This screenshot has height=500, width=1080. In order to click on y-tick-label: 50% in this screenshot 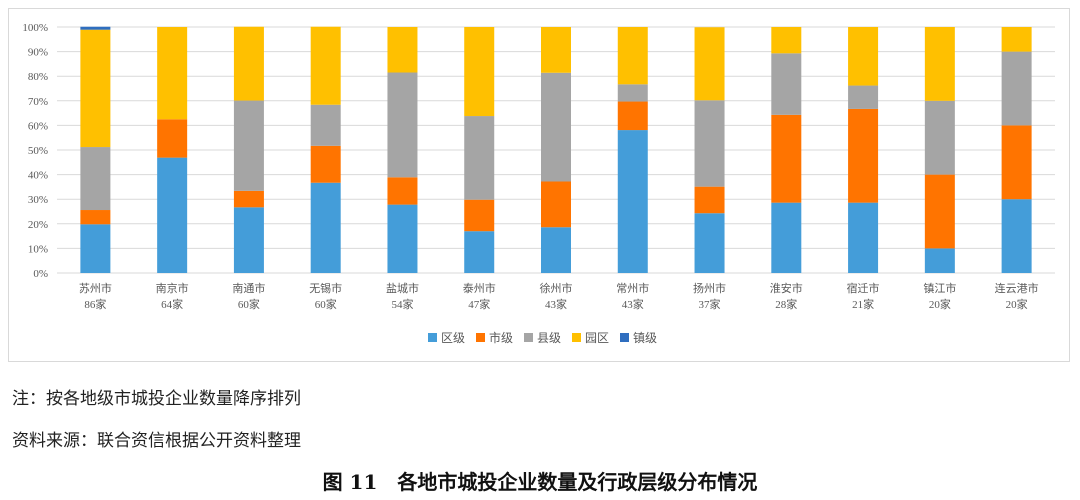, I will do `click(38, 151)`.